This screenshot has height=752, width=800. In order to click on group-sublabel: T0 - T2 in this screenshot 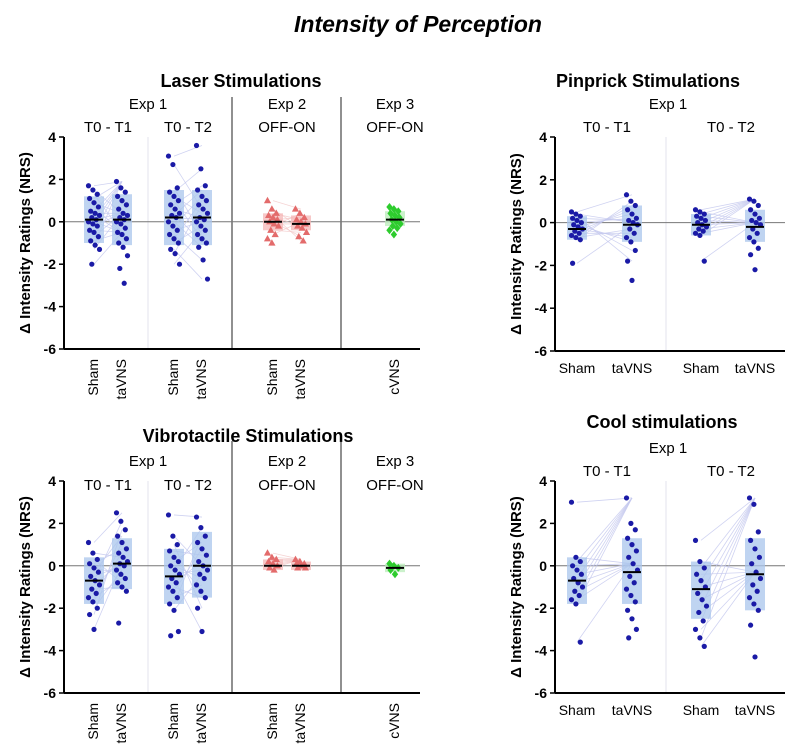, I will do `click(188, 485)`.